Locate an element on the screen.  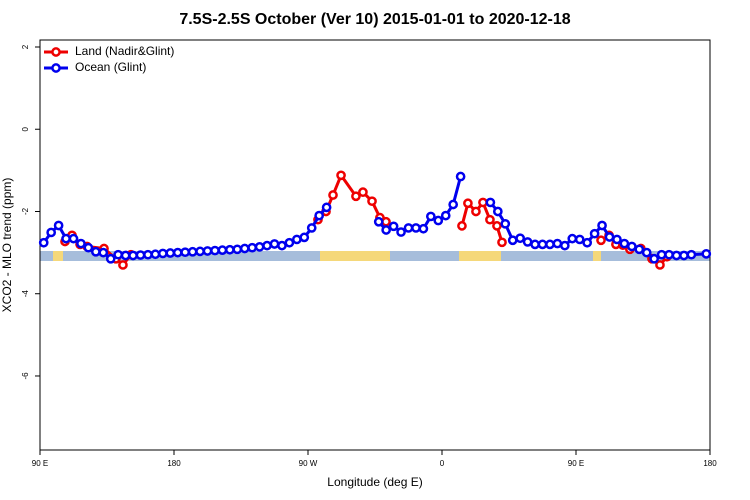
x-tick-label: 0 is located at coordinates (442, 463).